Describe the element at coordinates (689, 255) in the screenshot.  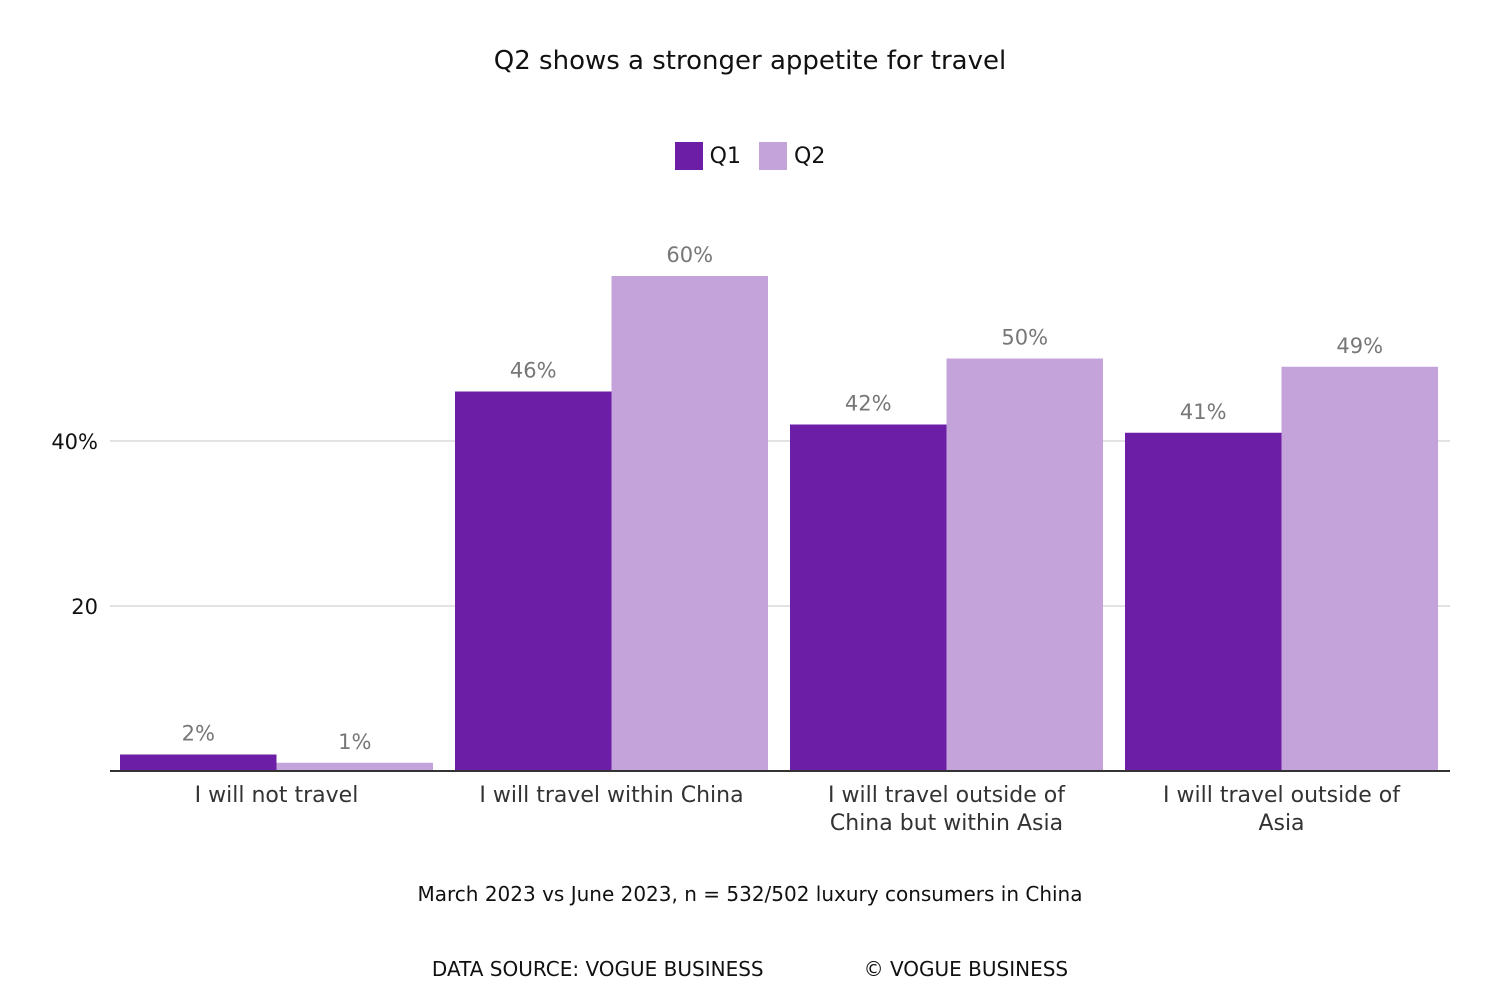
I see `data-label: 60%` at that location.